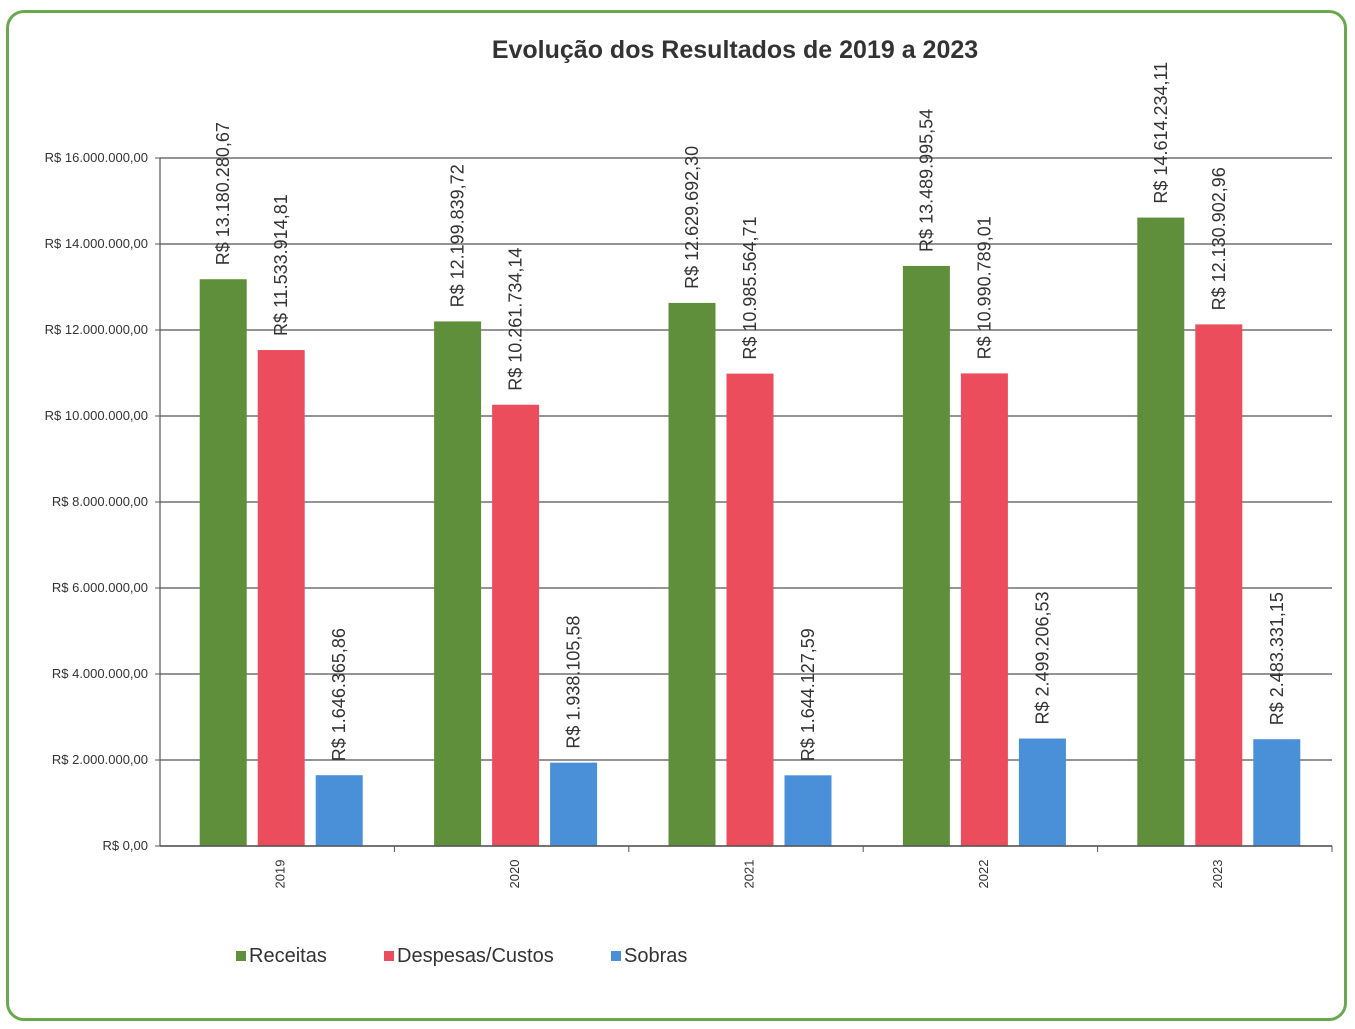  I want to click on data-label: R$ 1.938.105,58, so click(574, 682).